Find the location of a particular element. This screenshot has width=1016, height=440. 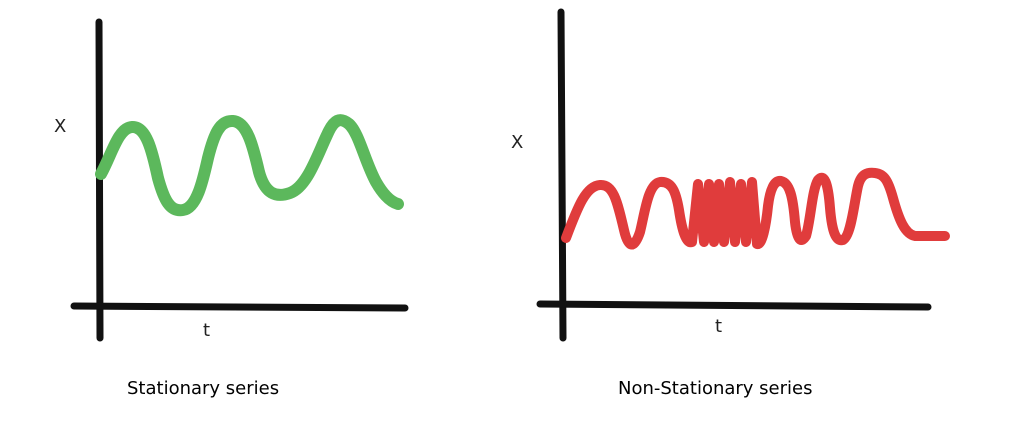

non-stationary-wave-curve is located at coordinates (755, 208).